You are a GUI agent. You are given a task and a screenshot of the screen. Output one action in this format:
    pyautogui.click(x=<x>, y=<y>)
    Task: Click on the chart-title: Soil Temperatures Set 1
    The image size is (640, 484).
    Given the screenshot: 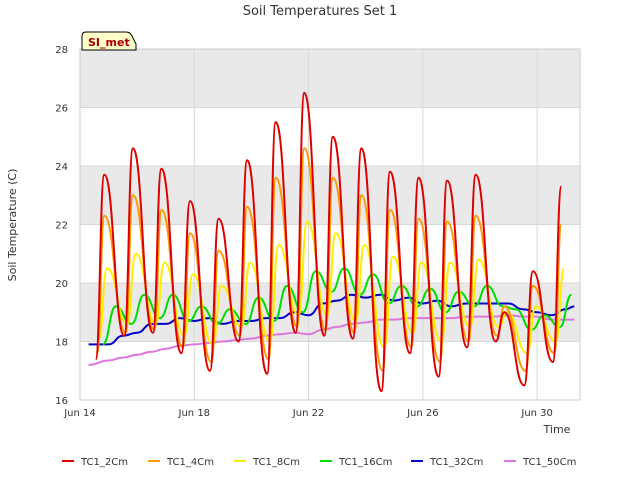 What is the action you would take?
    pyautogui.click(x=320, y=11)
    